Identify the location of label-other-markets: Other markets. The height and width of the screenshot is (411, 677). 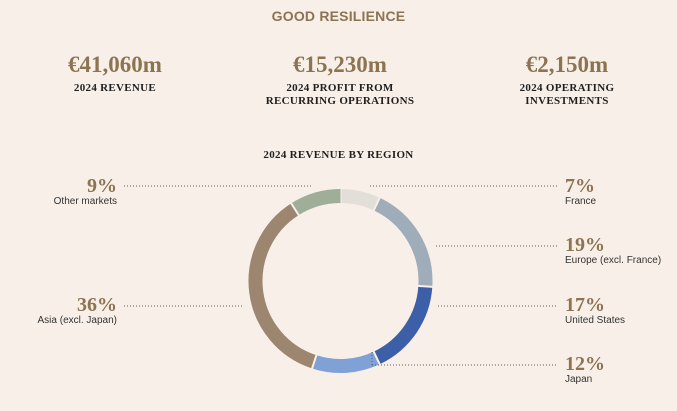
(85, 201).